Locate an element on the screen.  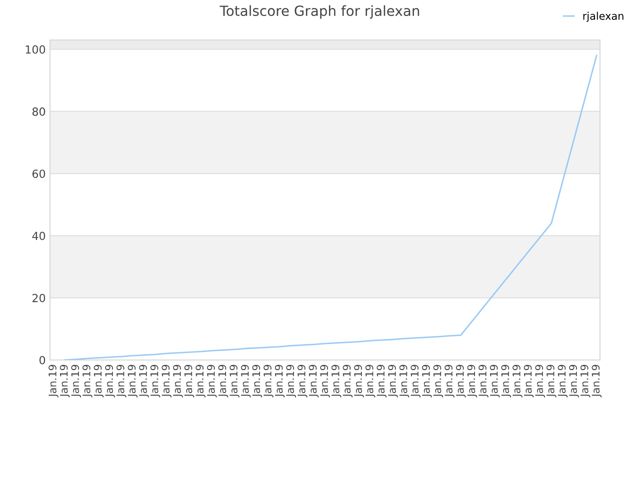
y-tick-label: 80 is located at coordinates (39, 111).